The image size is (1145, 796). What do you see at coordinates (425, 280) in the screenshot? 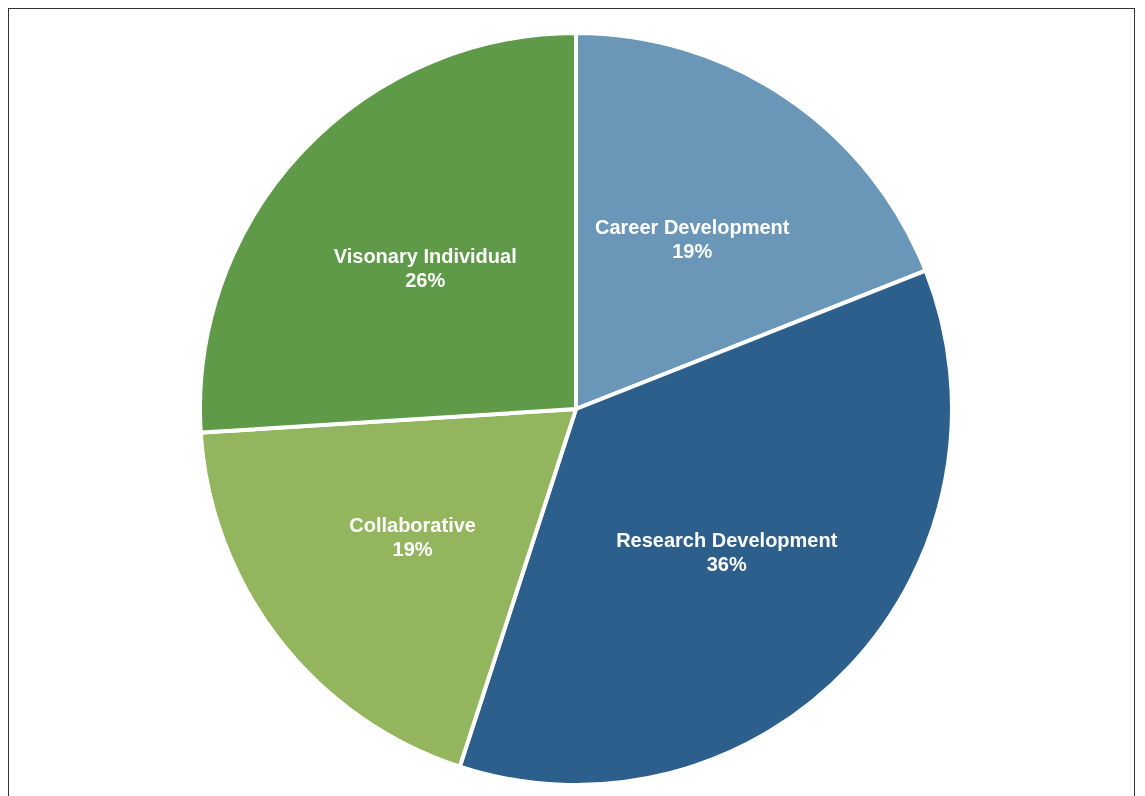
I see `data-label: 26%` at bounding box center [425, 280].